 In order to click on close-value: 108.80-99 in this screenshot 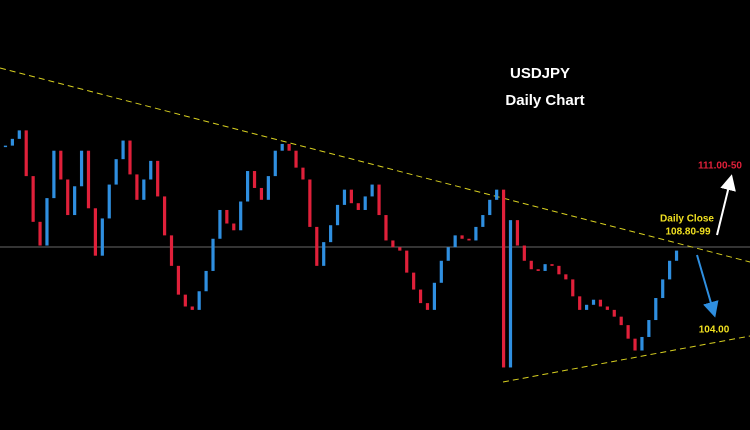, I will do `click(687, 232)`.